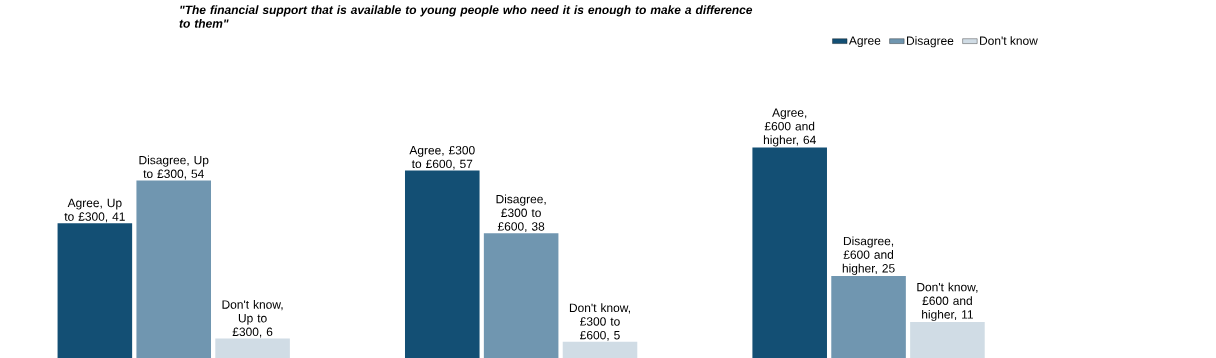  I want to click on data-label: Disagree, Up to £300, 54, so click(174, 167).